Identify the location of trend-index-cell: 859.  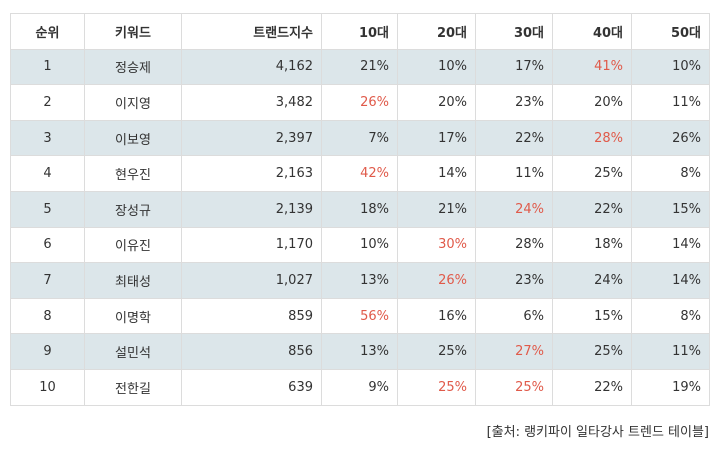
(251, 316).